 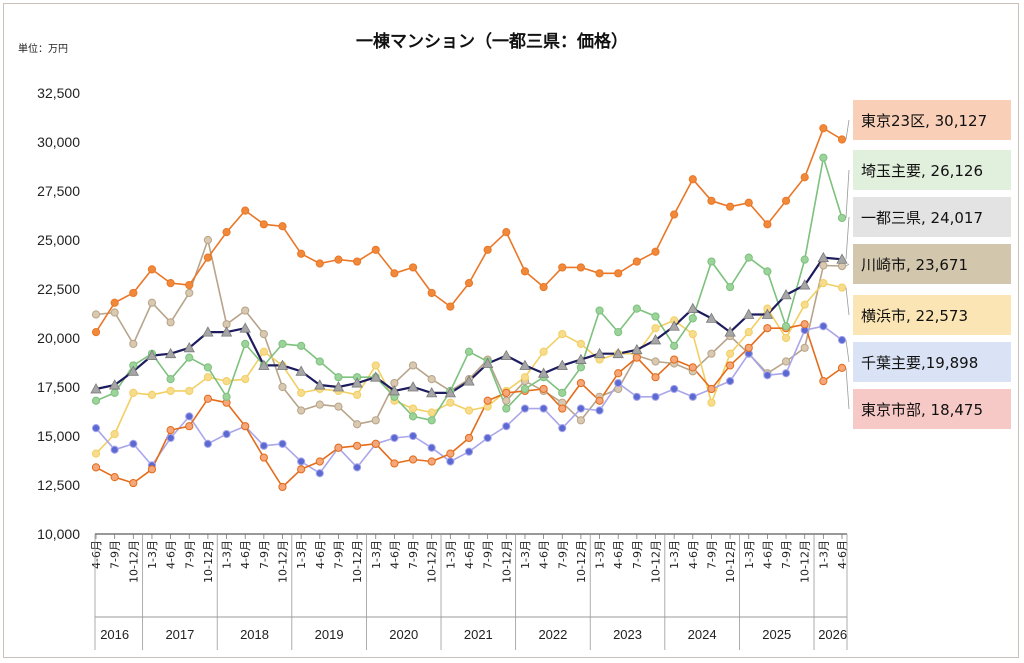 What do you see at coordinates (254, 634) in the screenshot?
I see `year-label: 2018` at bounding box center [254, 634].